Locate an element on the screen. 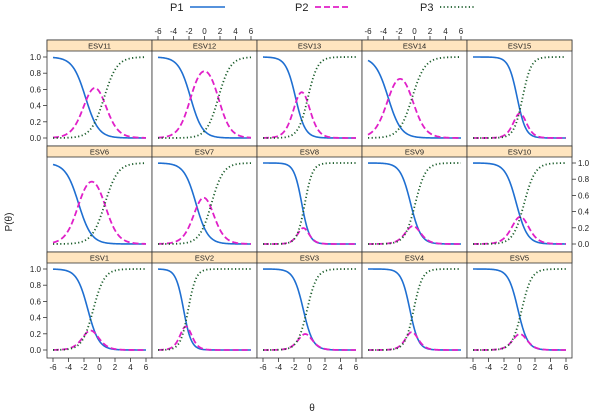  panel-esv11: ESV11 is located at coordinates (99, 93).